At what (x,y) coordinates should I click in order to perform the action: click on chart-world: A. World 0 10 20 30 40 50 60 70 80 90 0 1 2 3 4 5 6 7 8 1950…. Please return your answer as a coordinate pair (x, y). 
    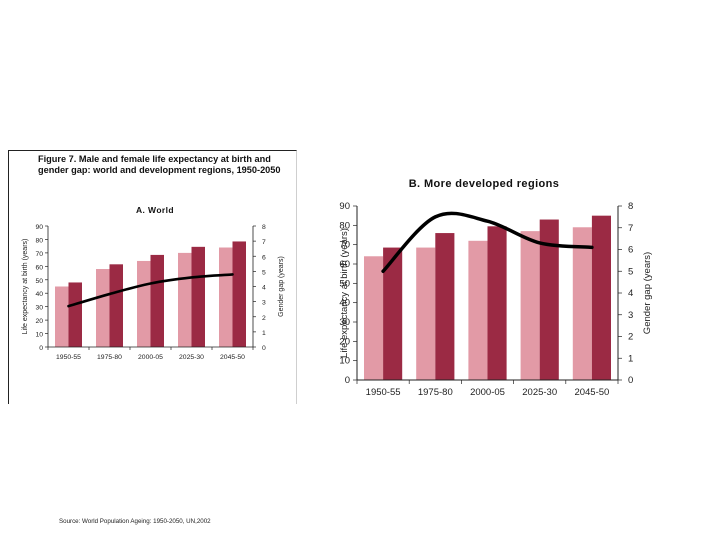
    Looking at the image, I should click on (153, 283).